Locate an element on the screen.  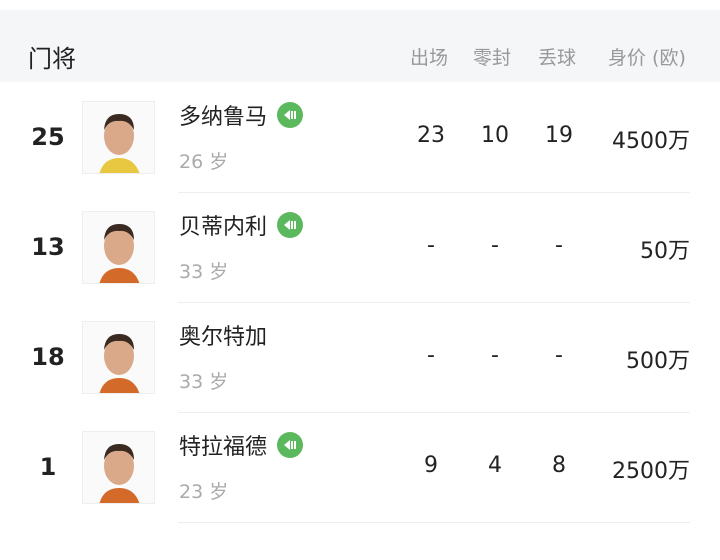
col-clean-sheets: 零封 is located at coordinates (492, 58).